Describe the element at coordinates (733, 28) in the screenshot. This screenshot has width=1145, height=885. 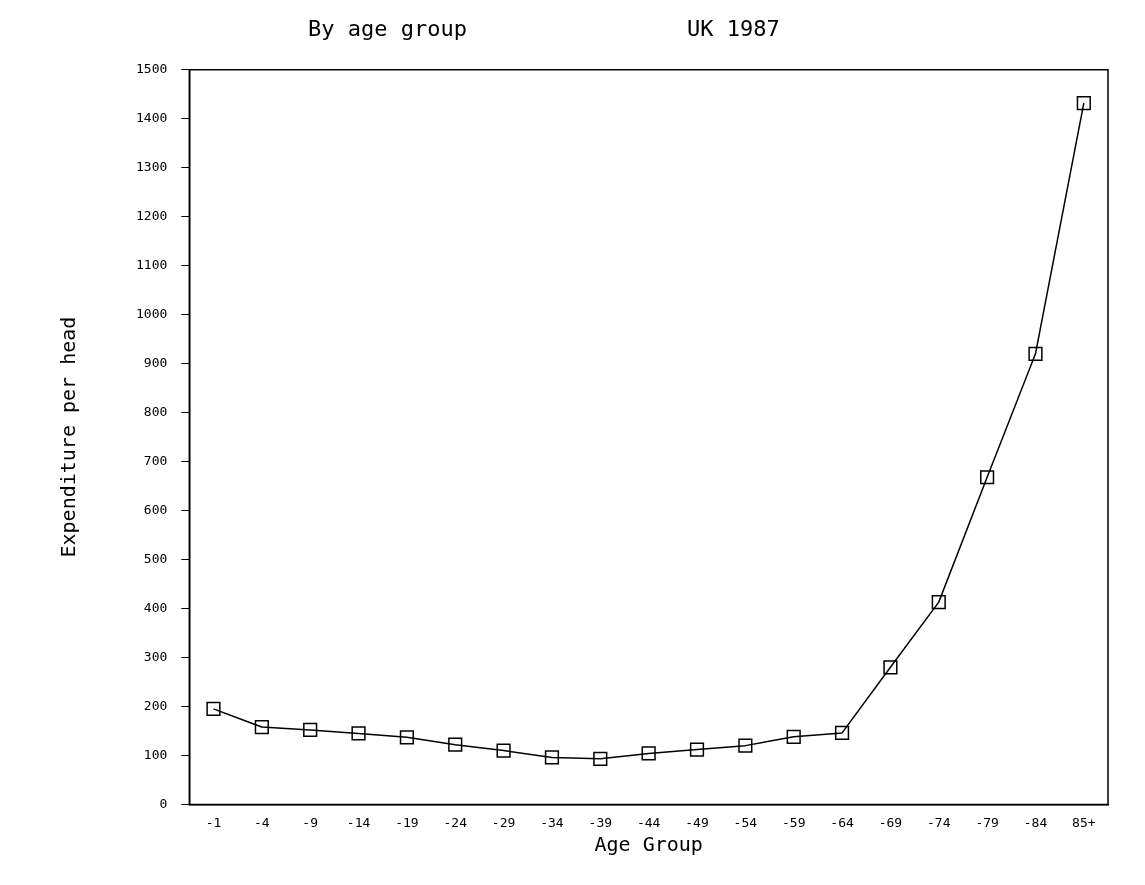
I see `chart-subtitle: UK 1987` at that location.